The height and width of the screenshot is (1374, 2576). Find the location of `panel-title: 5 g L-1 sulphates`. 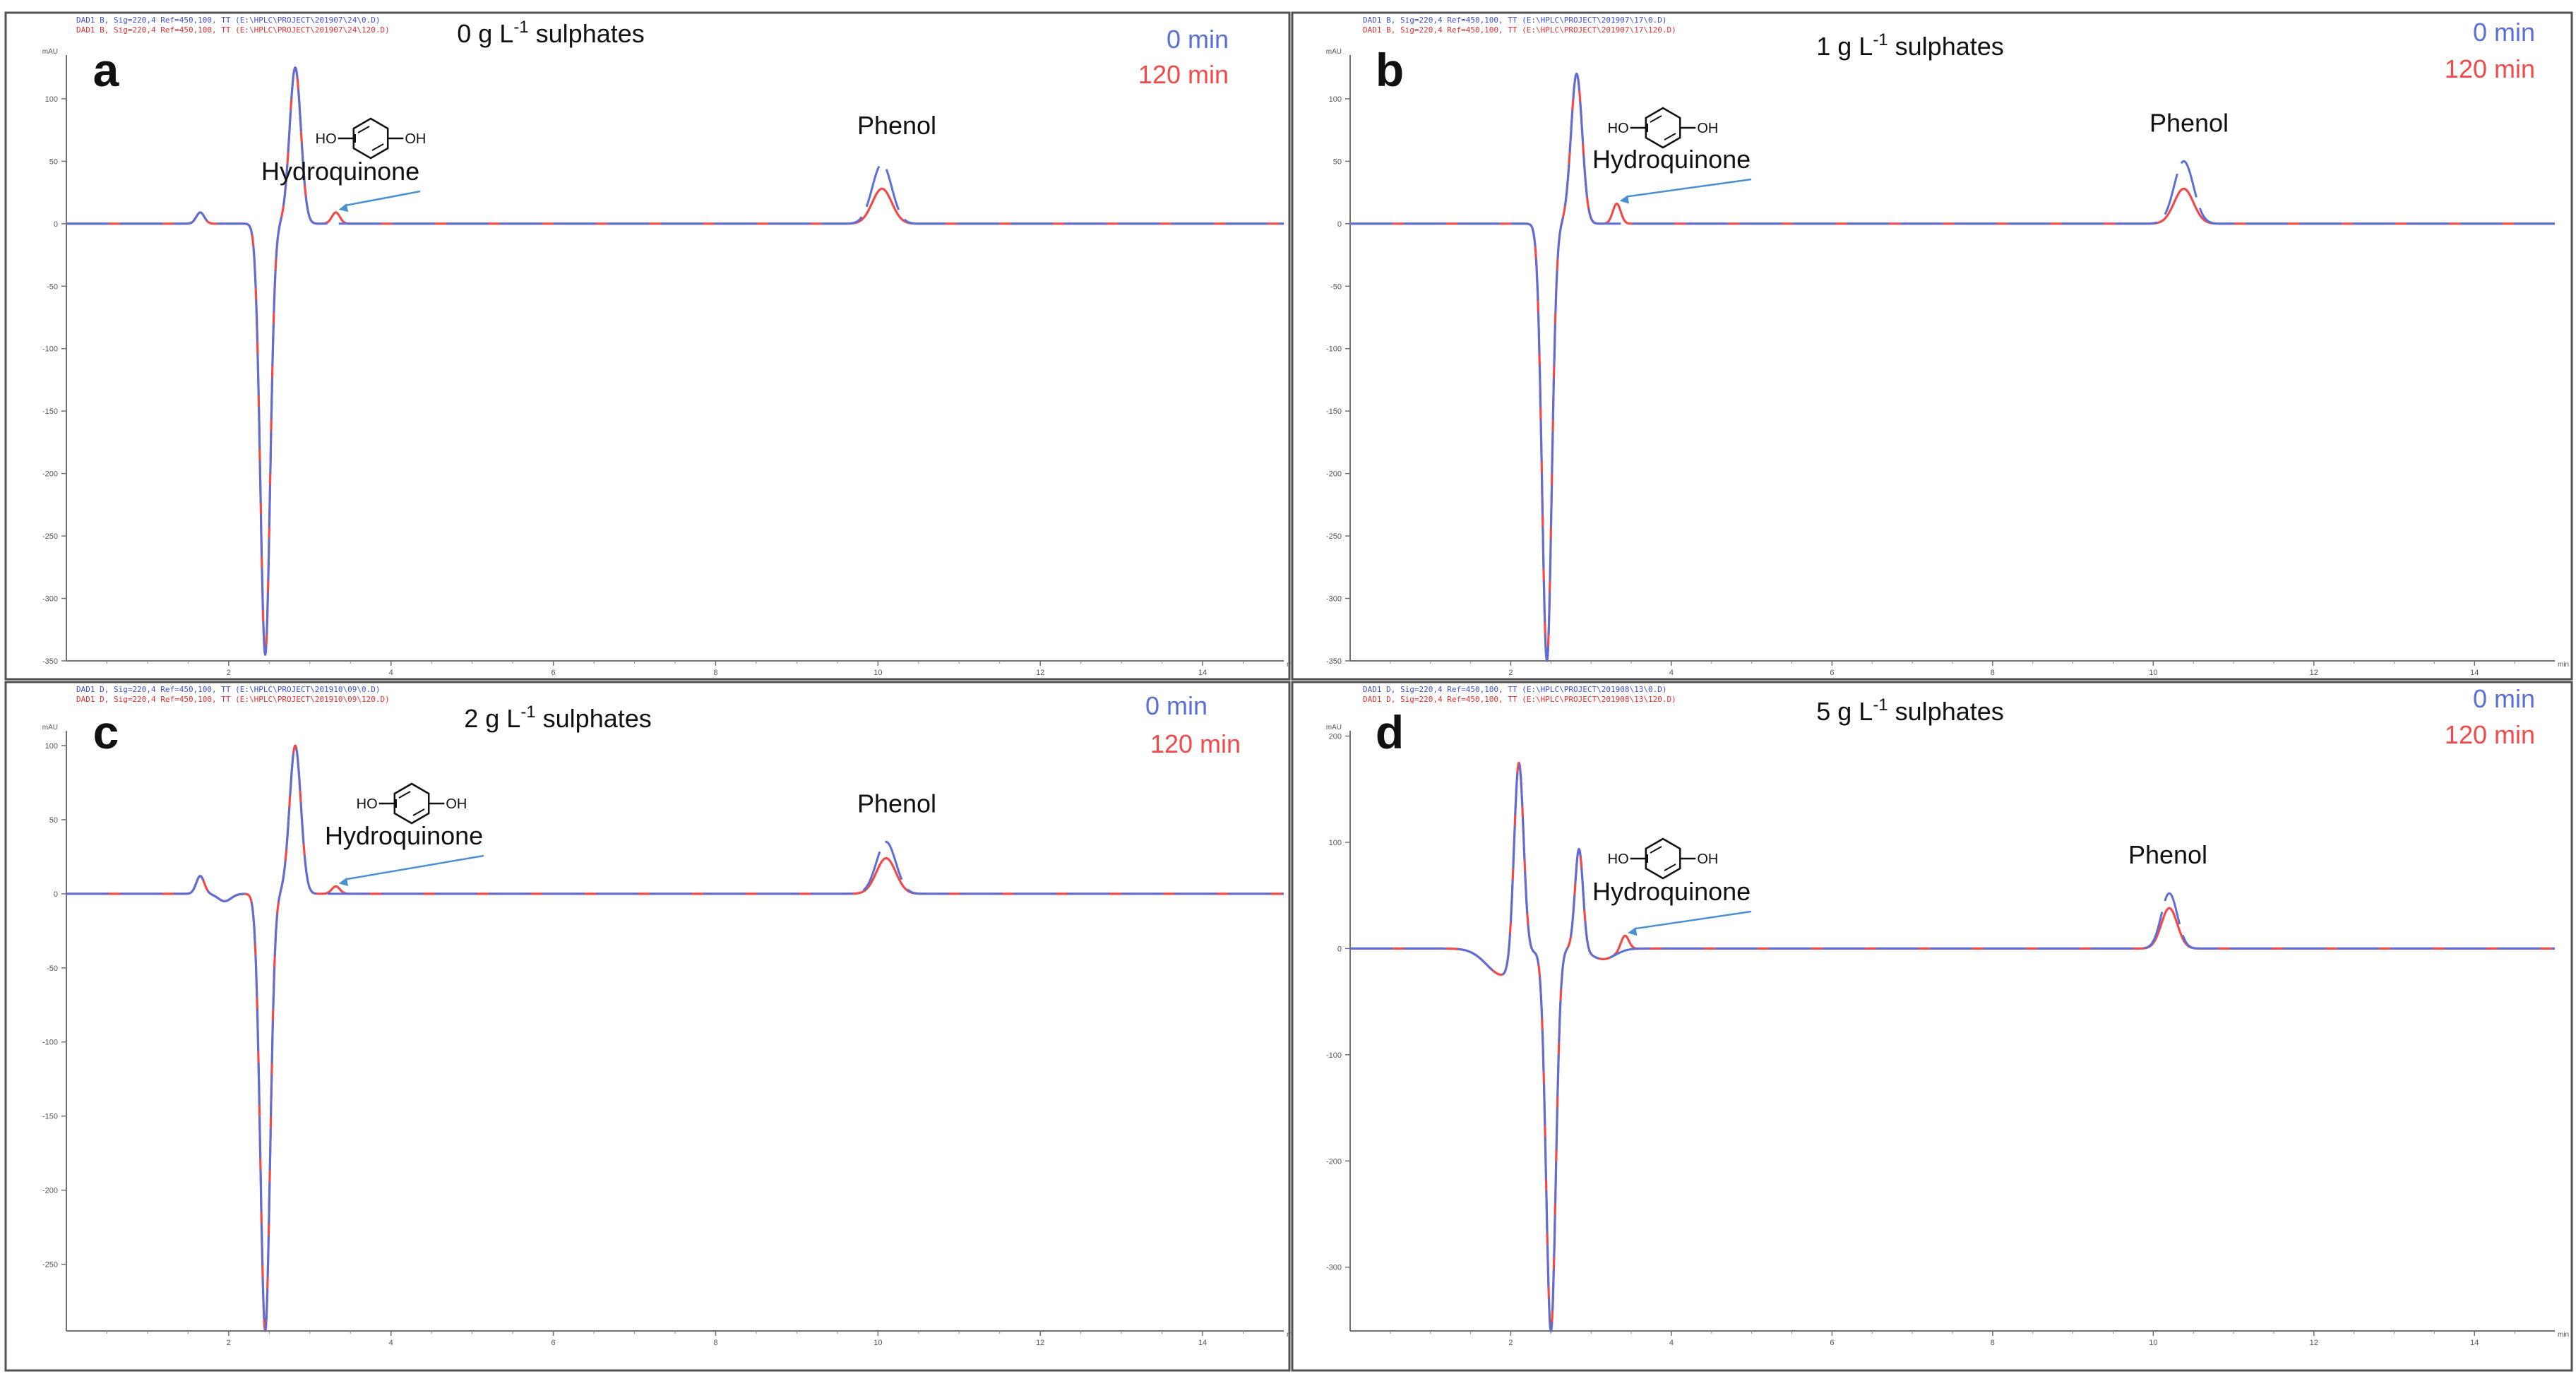

panel-title: 5 g L-1 sulphates is located at coordinates (1910, 710).